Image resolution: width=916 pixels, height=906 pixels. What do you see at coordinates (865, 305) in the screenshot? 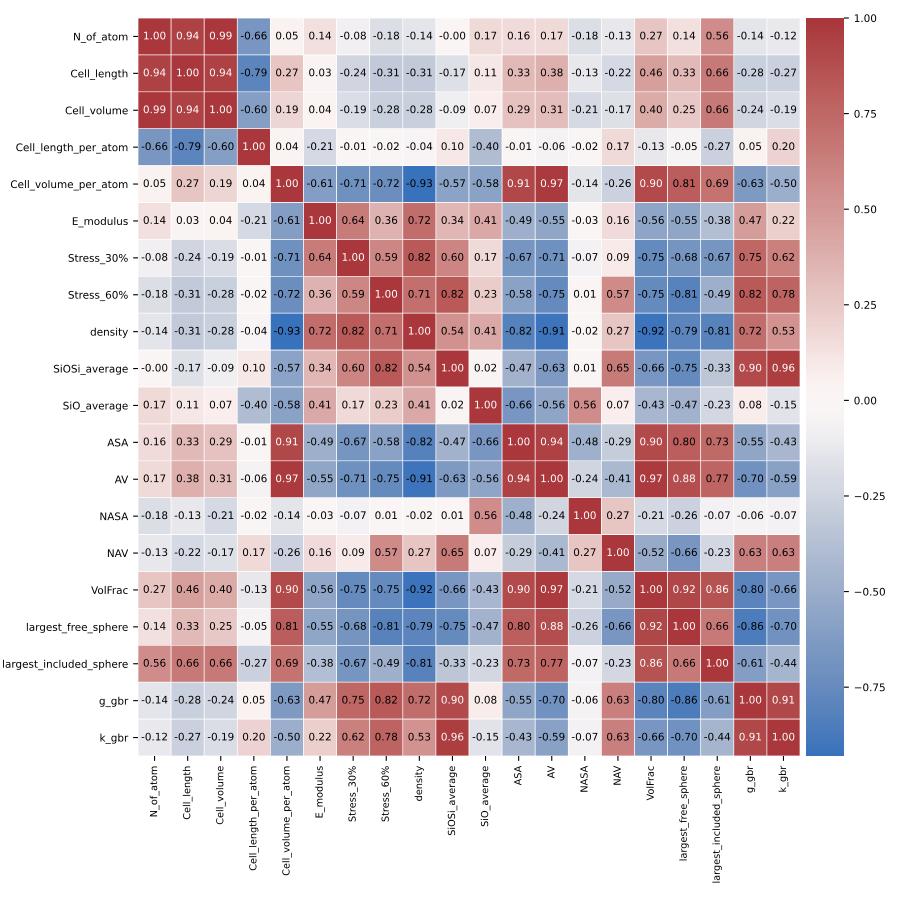
I see `color-bar-label: 0.25` at bounding box center [865, 305].